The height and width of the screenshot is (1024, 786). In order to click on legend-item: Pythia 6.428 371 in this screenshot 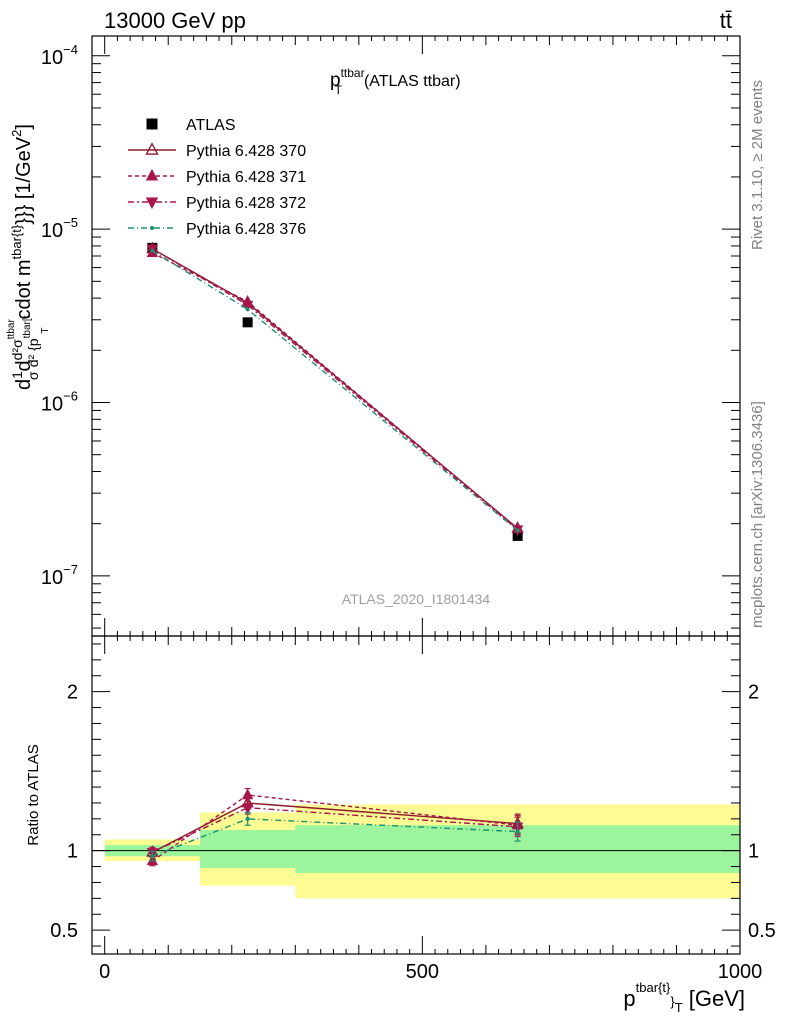, I will do `click(217, 177)`.